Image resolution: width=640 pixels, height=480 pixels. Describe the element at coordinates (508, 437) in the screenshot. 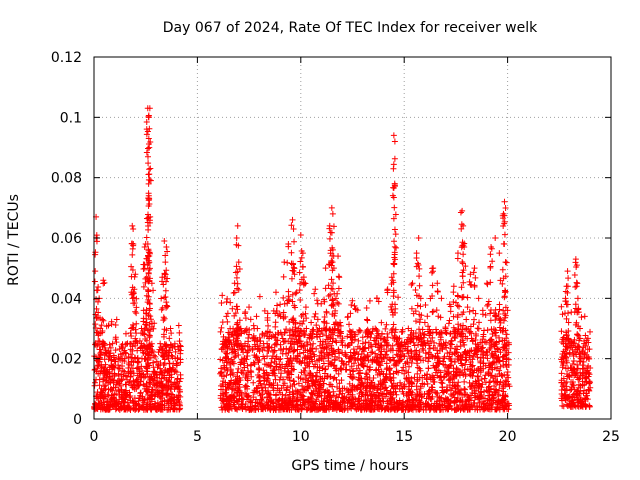

I see `x-tick-label: 20` at that location.